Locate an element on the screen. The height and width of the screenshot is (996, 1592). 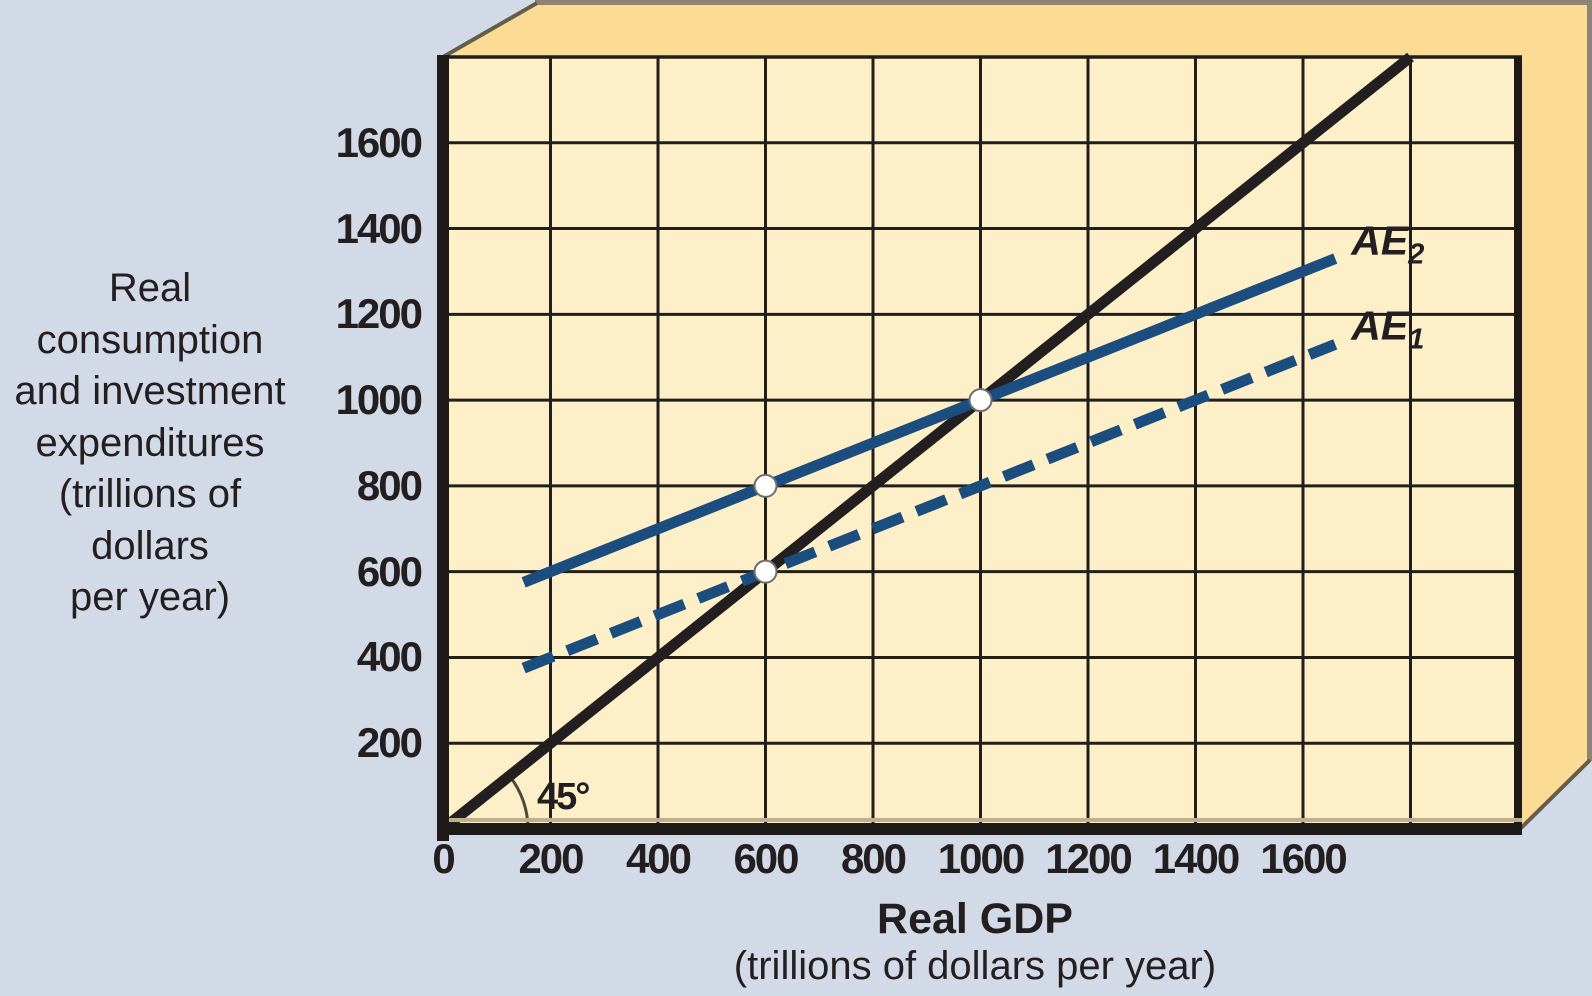
box-bottomright-diagonal is located at coordinates (1554, 795).